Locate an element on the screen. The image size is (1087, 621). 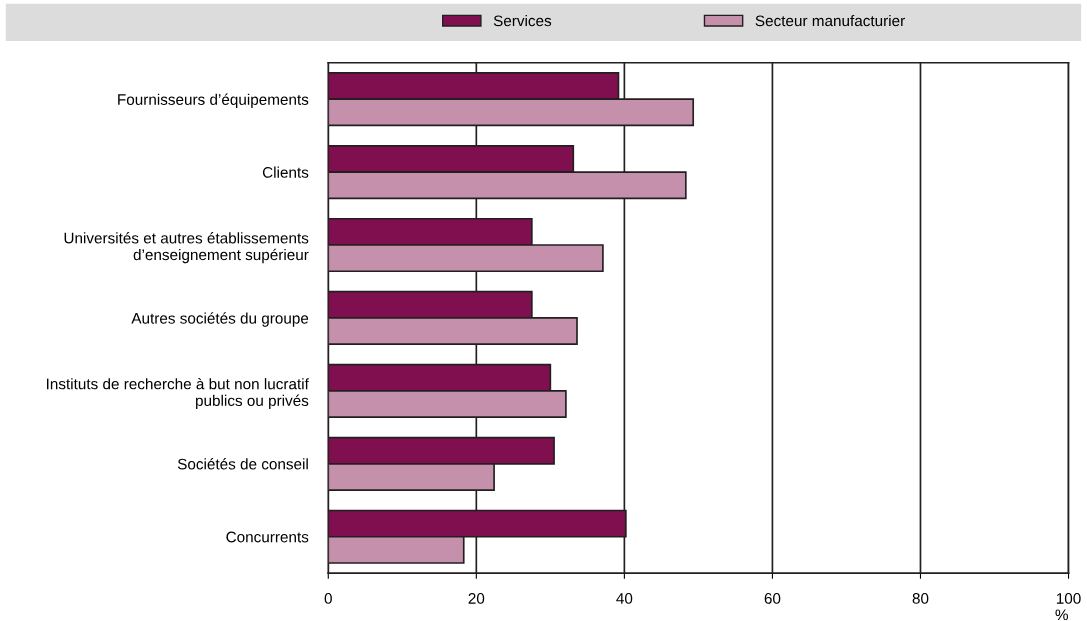
y-tick-label: Instituts de recherche à but non lucratif publics ou privés is located at coordinates (177, 393).